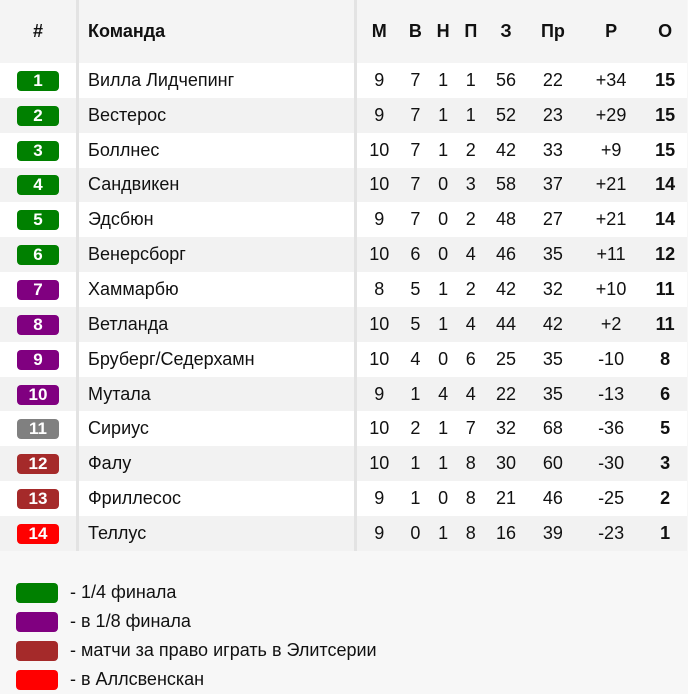 This screenshot has width=688, height=694. Describe the element at coordinates (665, 31) in the screenshot. I see `header-col: О` at that location.